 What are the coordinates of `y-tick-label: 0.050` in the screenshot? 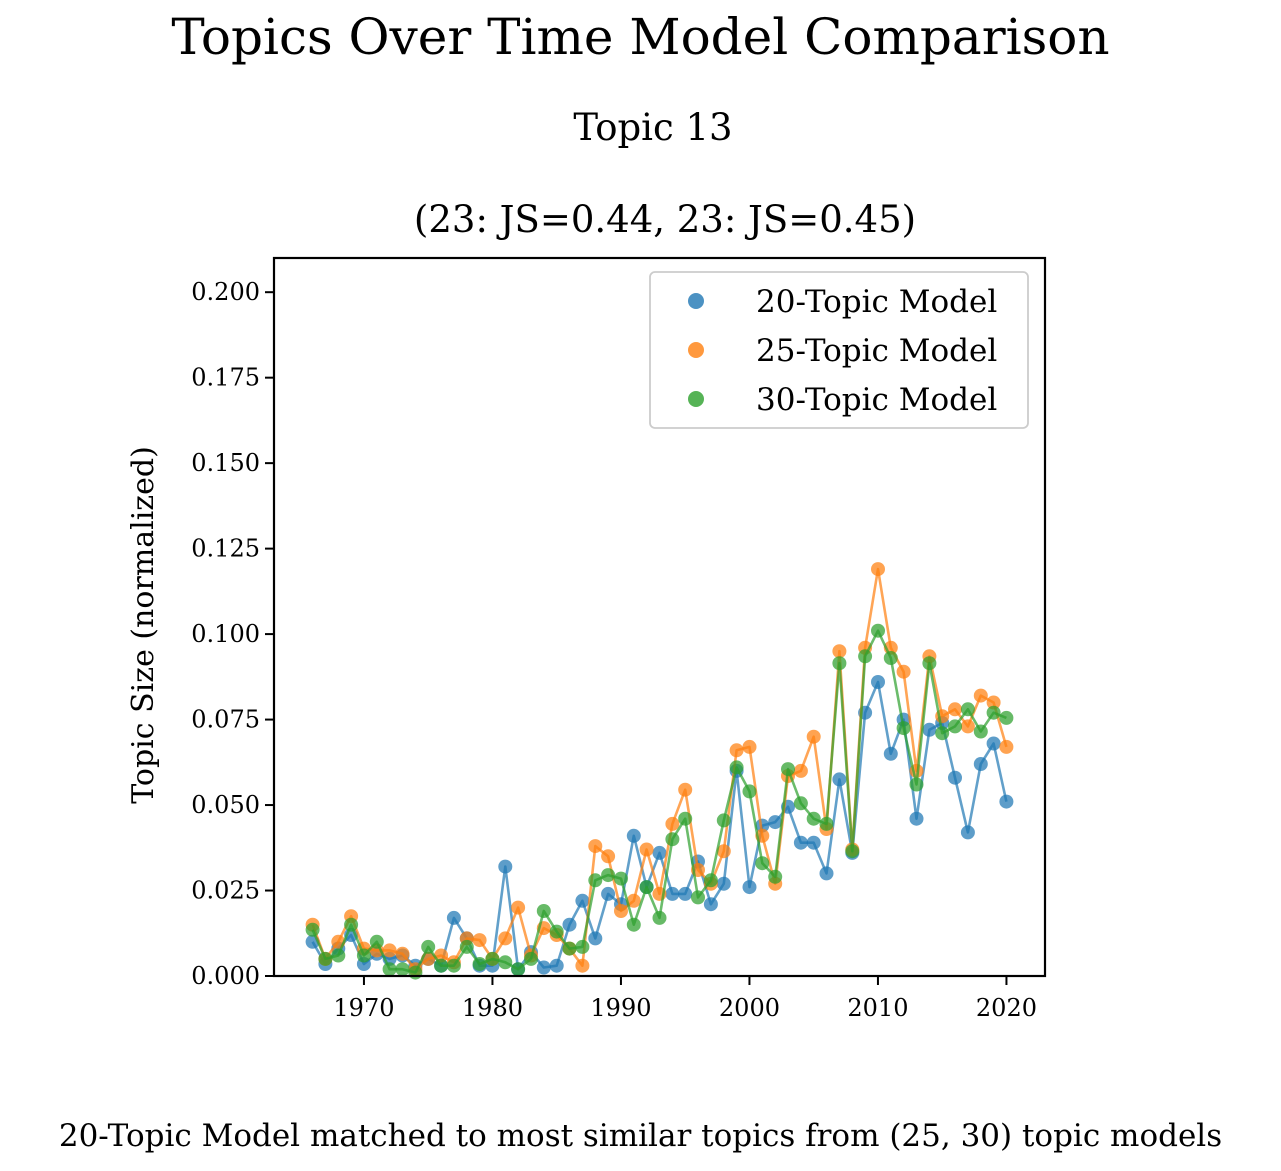 It's located at (225, 805).